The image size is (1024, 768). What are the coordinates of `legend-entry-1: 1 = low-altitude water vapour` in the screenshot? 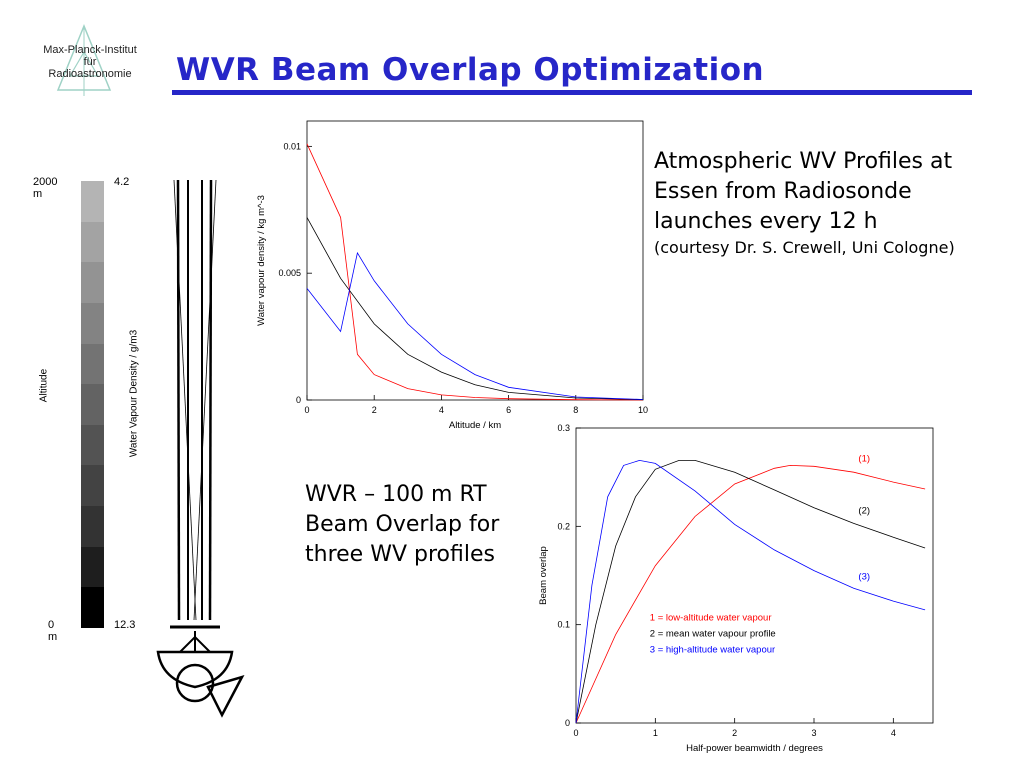 It's located at (711, 618).